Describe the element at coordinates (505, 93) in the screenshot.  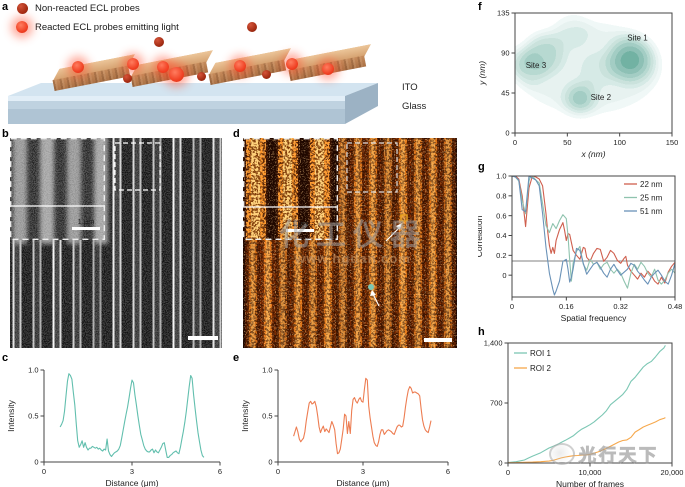
I see `y-tick-label: 45` at that location.